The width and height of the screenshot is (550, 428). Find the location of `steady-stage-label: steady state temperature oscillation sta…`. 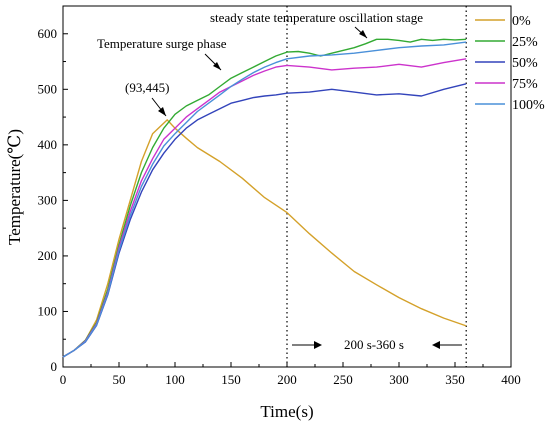

steady-stage-label: steady state temperature oscillation sta… is located at coordinates (316, 17).